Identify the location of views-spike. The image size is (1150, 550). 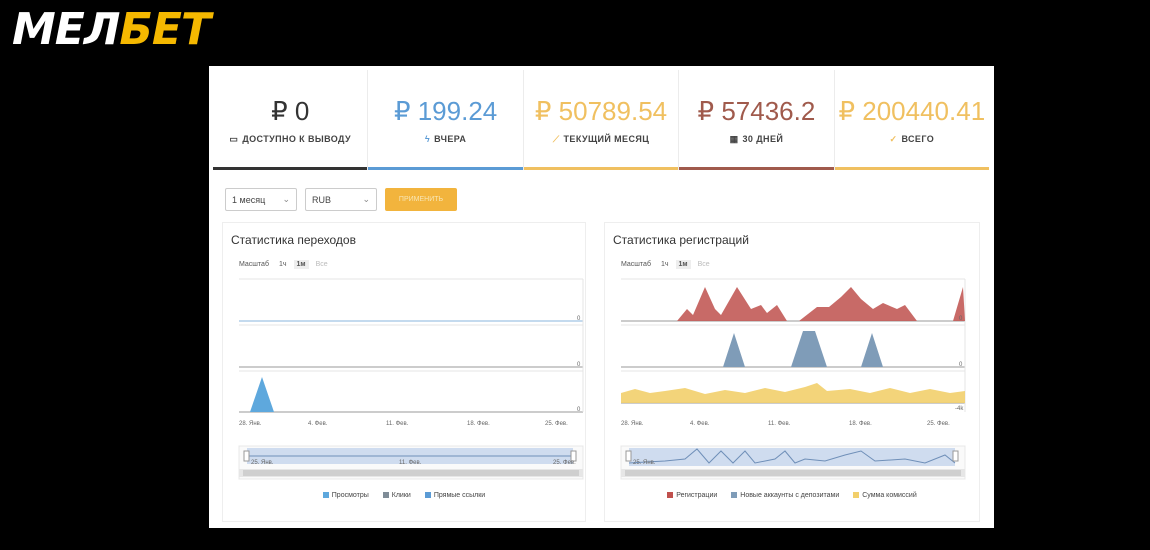
(262, 394).